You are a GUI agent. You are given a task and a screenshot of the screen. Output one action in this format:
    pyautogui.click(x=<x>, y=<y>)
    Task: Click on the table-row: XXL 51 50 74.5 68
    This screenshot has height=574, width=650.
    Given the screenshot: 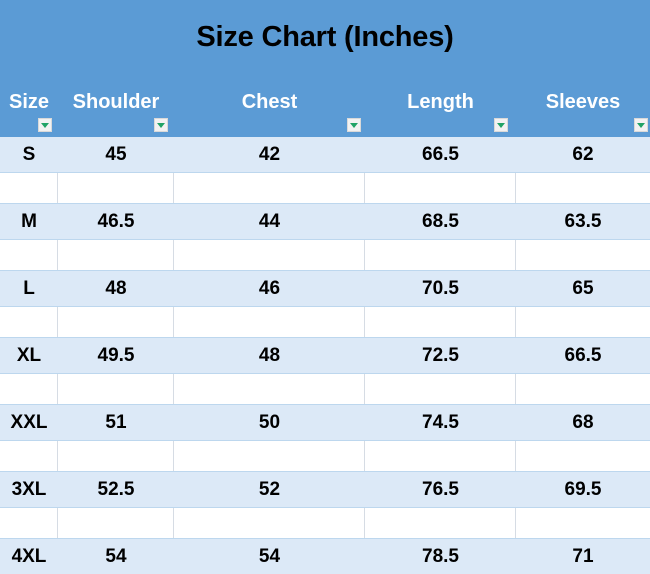 What is the action you would take?
    pyautogui.click(x=325, y=422)
    